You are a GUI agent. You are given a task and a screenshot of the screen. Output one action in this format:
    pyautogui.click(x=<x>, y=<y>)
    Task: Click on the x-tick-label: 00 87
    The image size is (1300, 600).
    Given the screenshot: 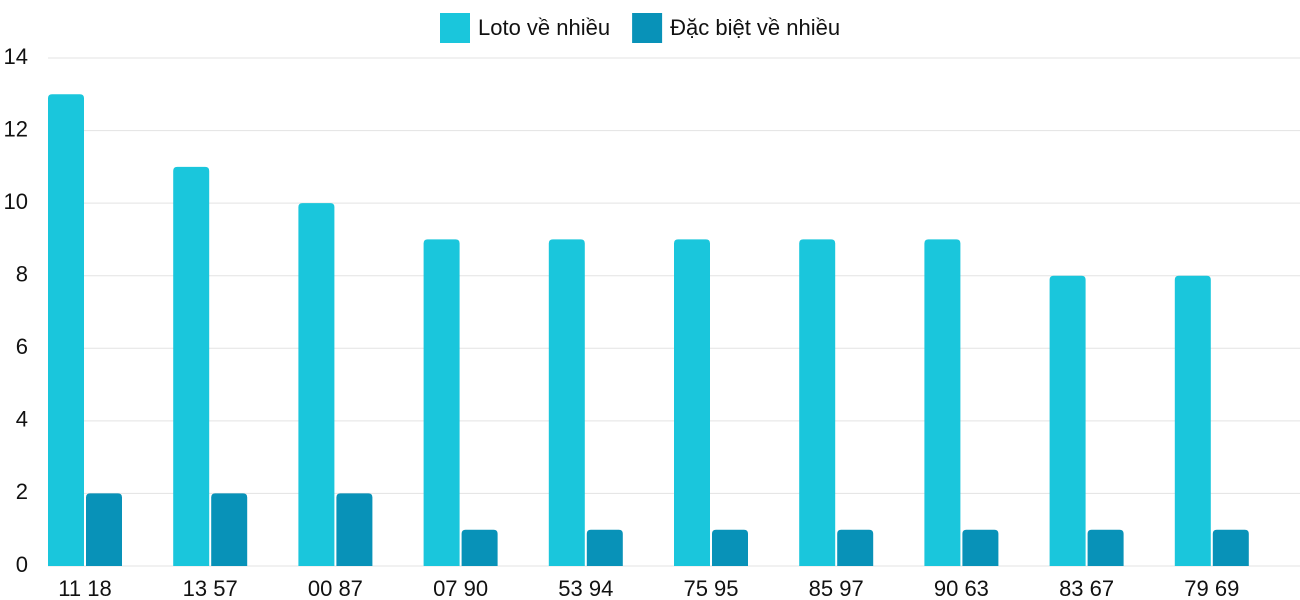 What is the action you would take?
    pyautogui.click(x=335, y=588)
    